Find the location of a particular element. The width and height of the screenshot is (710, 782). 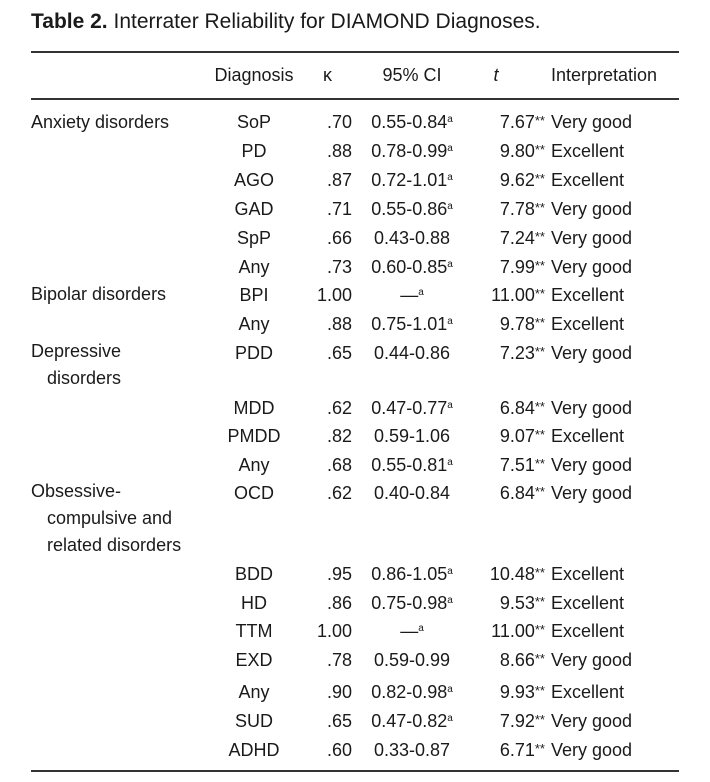

category-label-line: Obsessive- is located at coordinates (76, 491).